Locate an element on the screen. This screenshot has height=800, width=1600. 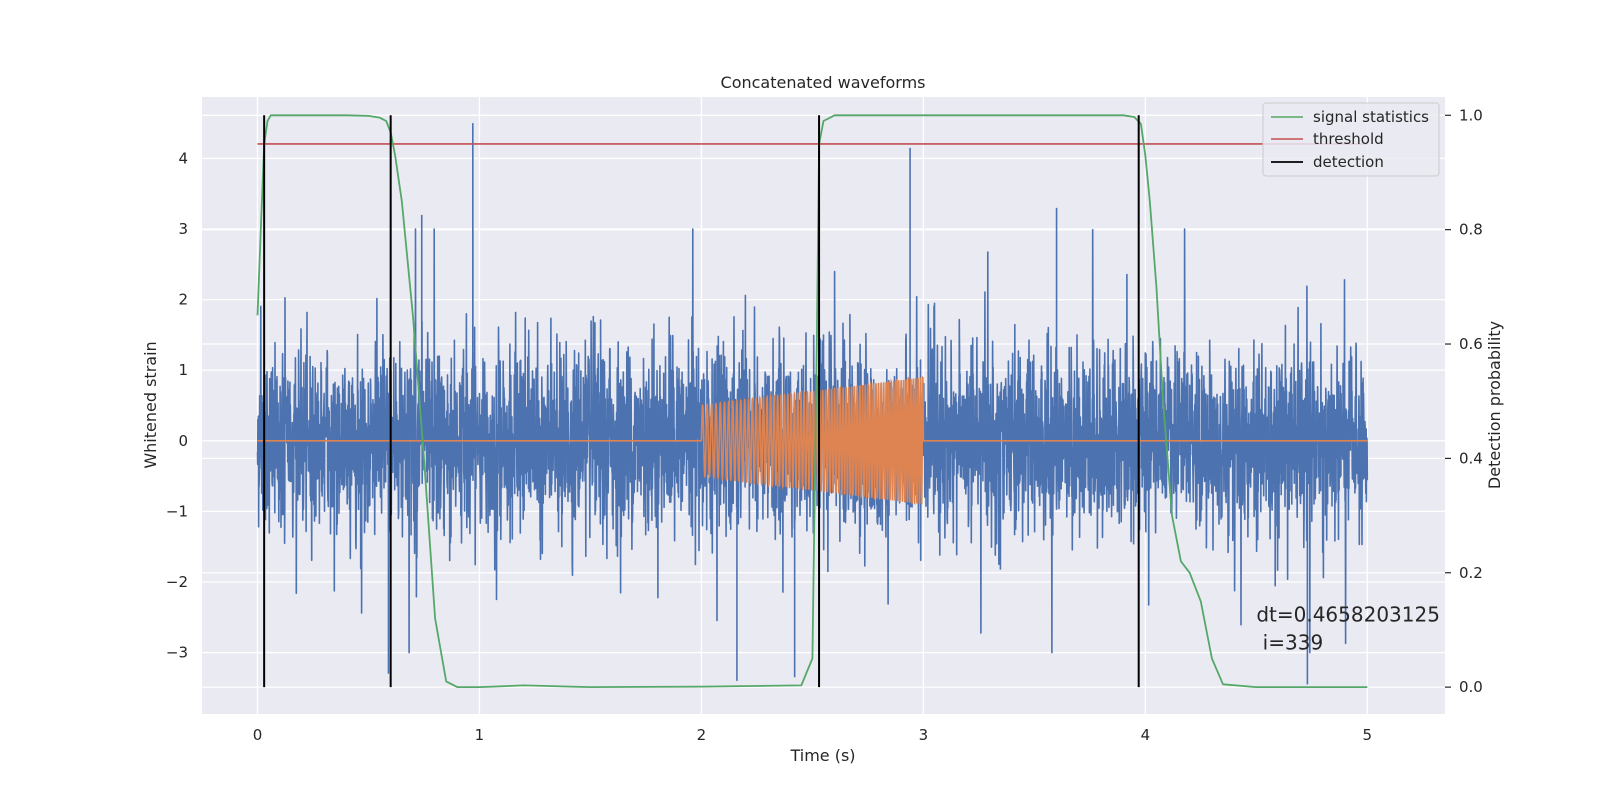
legend-box is located at coordinates (1351, 139).